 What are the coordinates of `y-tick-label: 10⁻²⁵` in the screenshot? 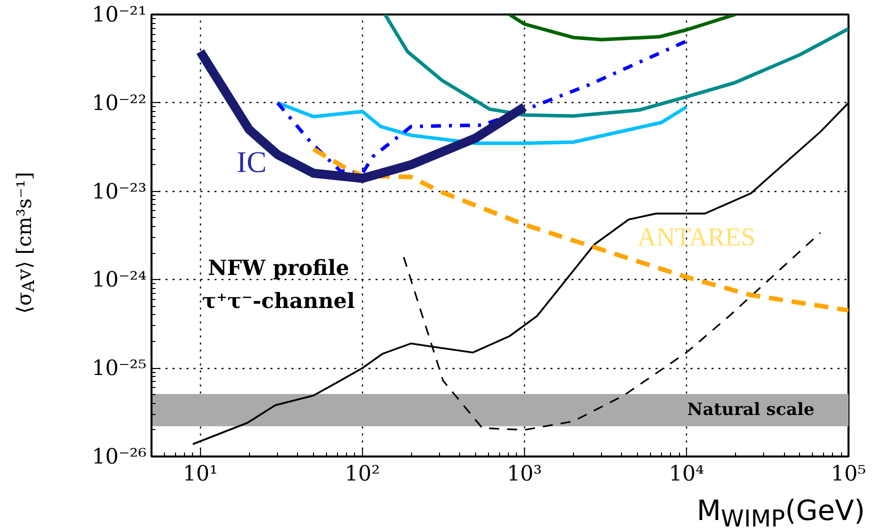 It's located at (119, 368).